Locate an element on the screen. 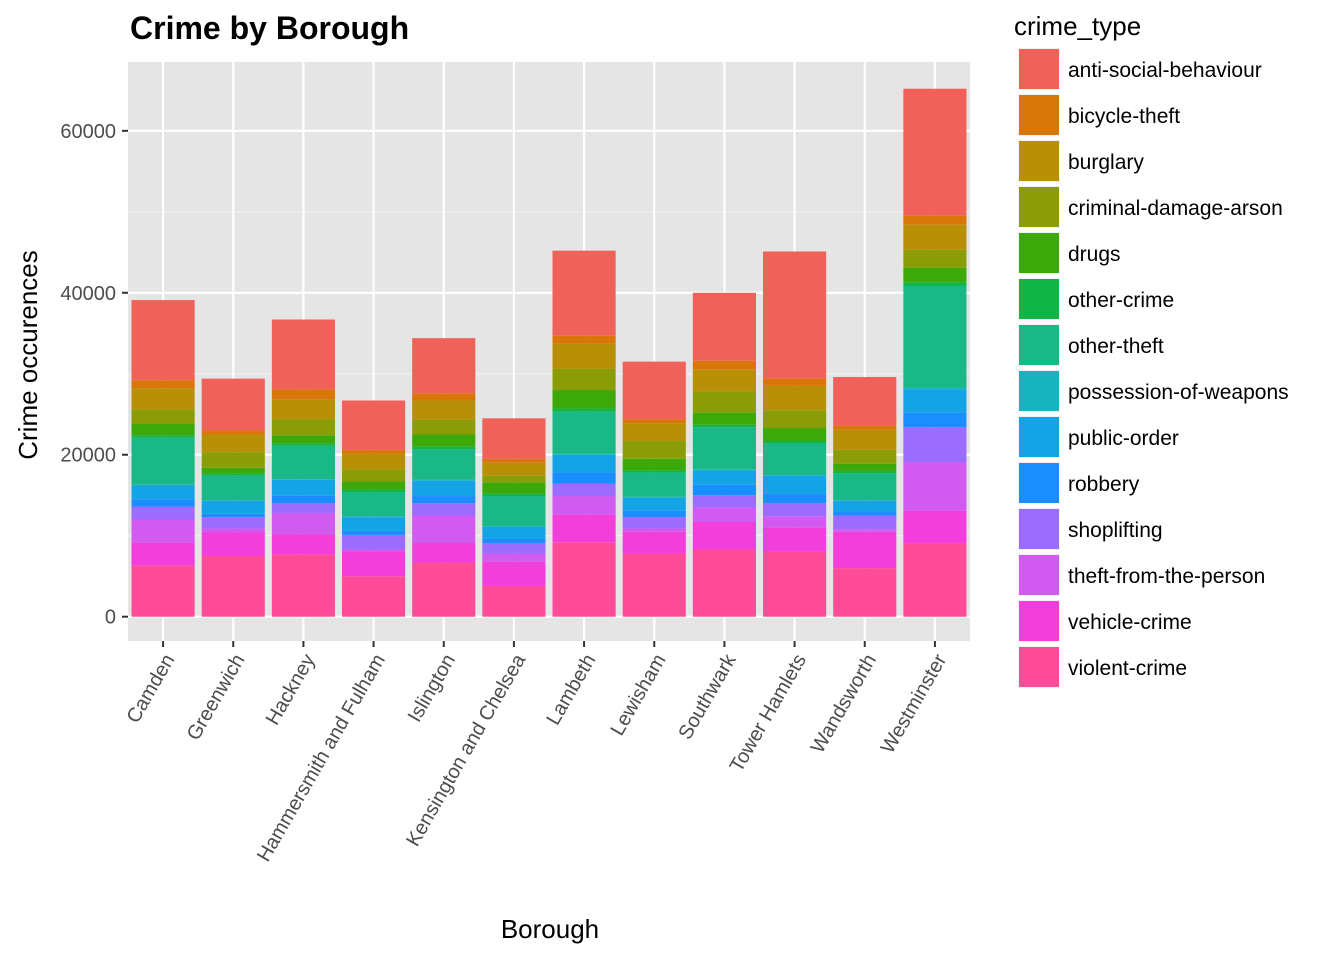  legend-label: drugs is located at coordinates (1094, 254).